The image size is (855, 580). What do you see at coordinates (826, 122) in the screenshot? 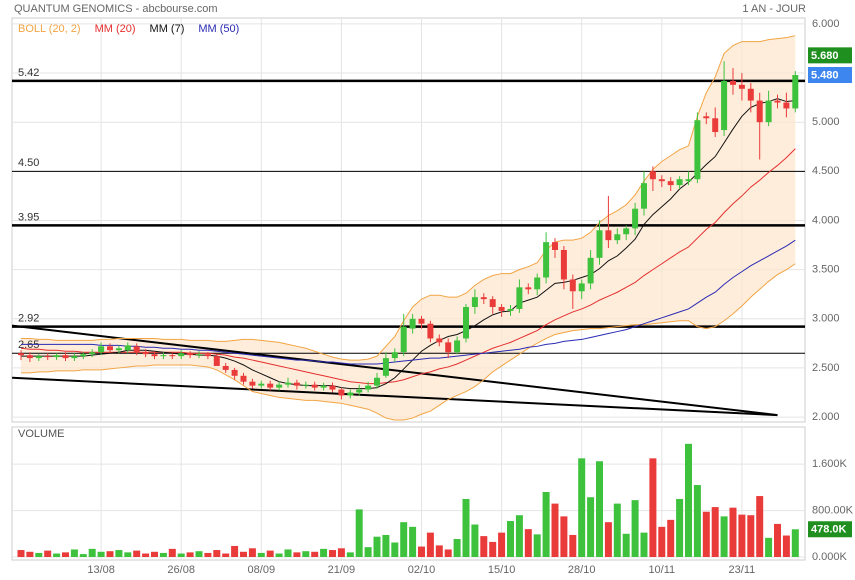
I see `y-tick-label: 5.000` at bounding box center [826, 122].